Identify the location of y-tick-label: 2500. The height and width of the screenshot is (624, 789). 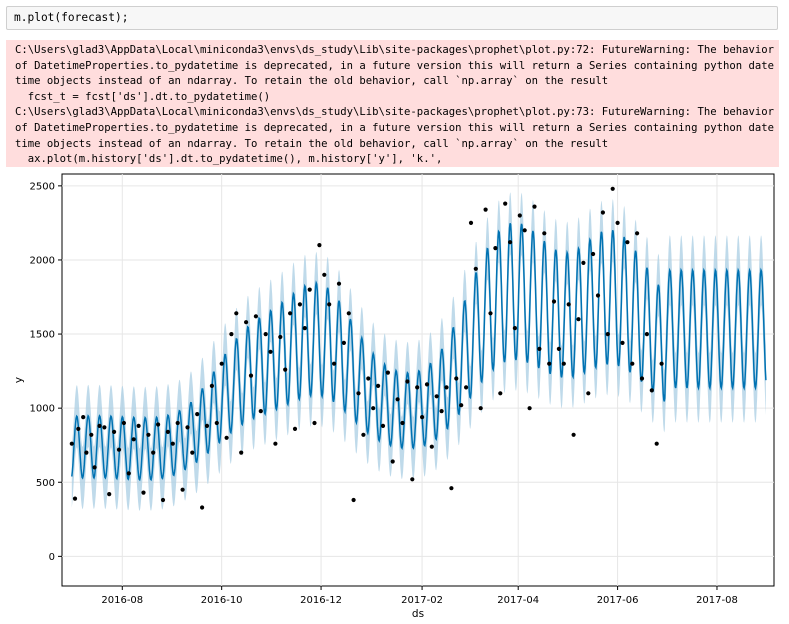
(42, 186).